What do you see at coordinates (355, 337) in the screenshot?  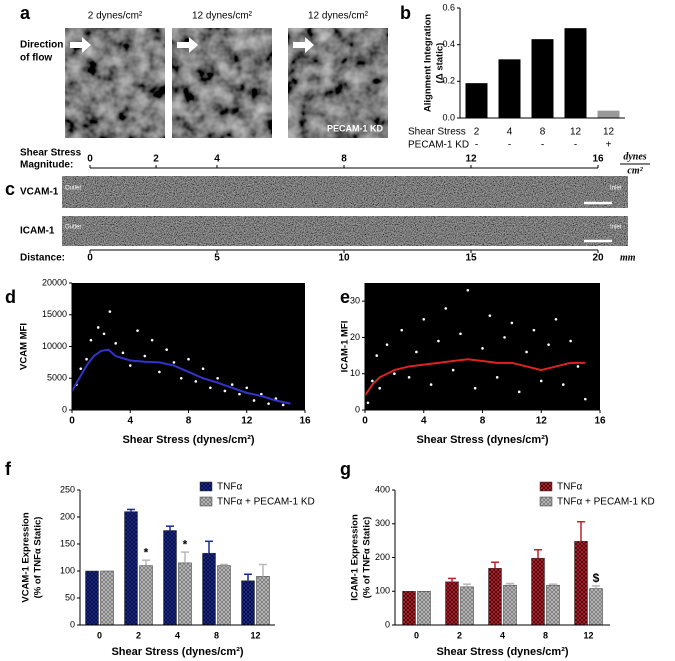 I see `y-tick-label: 20` at bounding box center [355, 337].